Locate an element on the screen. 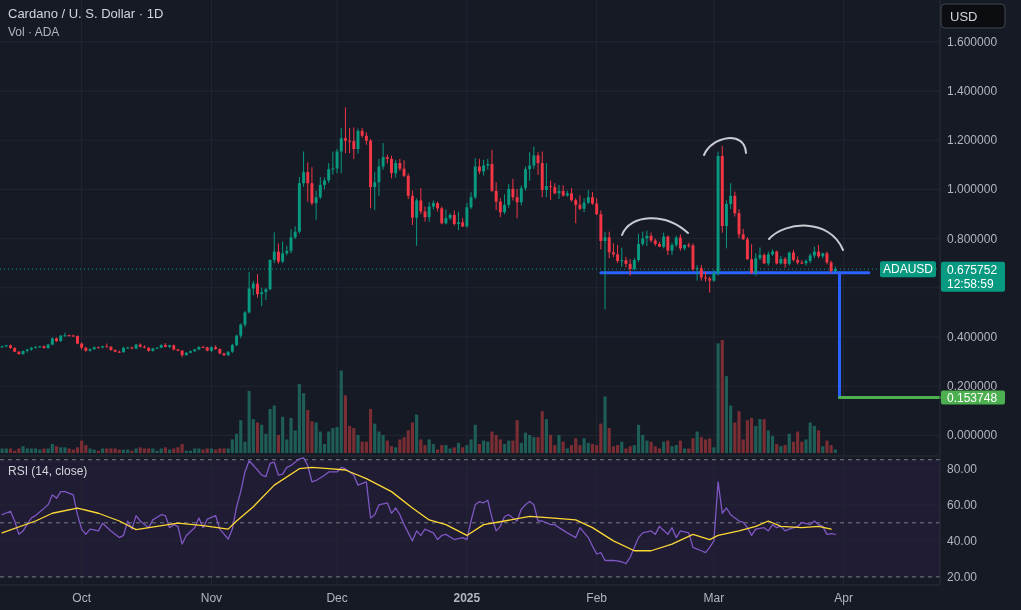  y-tick-label: 0.400000 is located at coordinates (972, 336).